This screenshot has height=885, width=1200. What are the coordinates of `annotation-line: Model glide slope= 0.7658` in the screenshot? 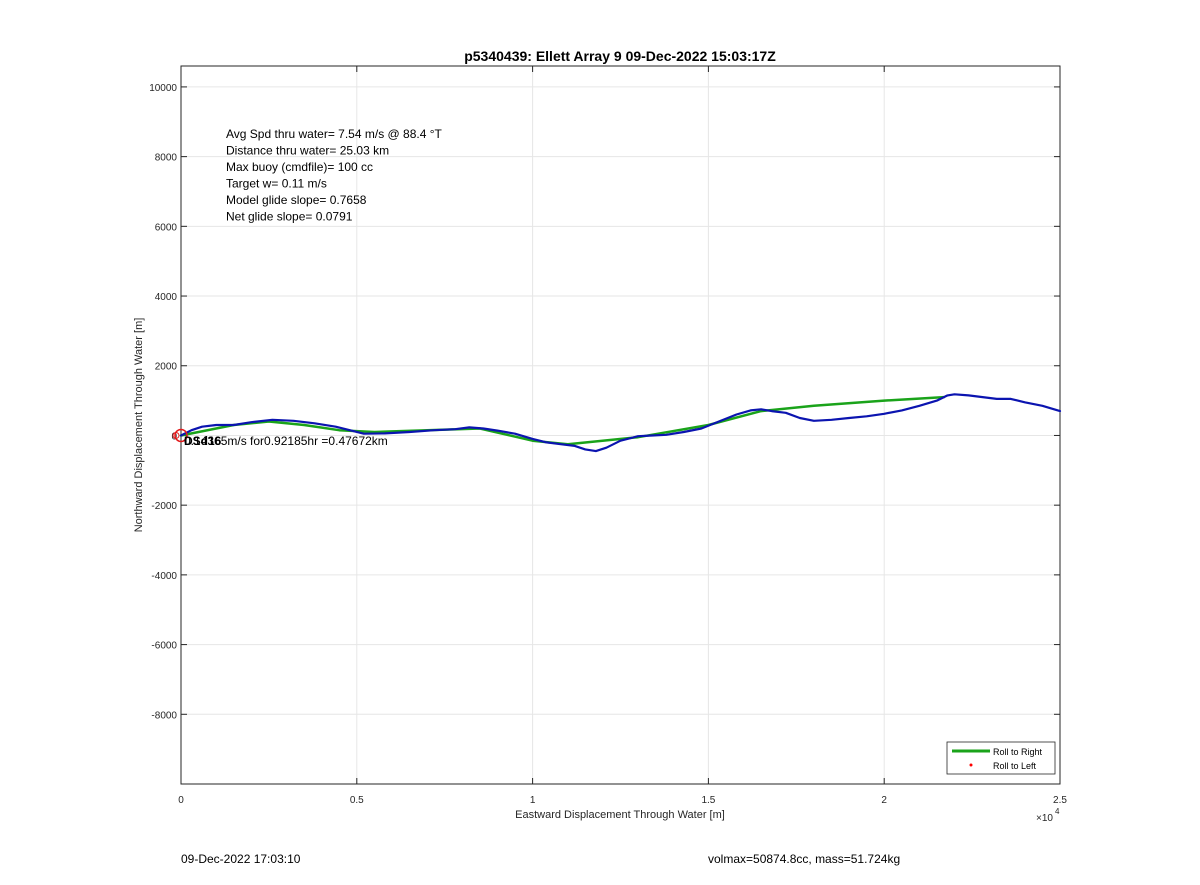 It's located at (296, 200).